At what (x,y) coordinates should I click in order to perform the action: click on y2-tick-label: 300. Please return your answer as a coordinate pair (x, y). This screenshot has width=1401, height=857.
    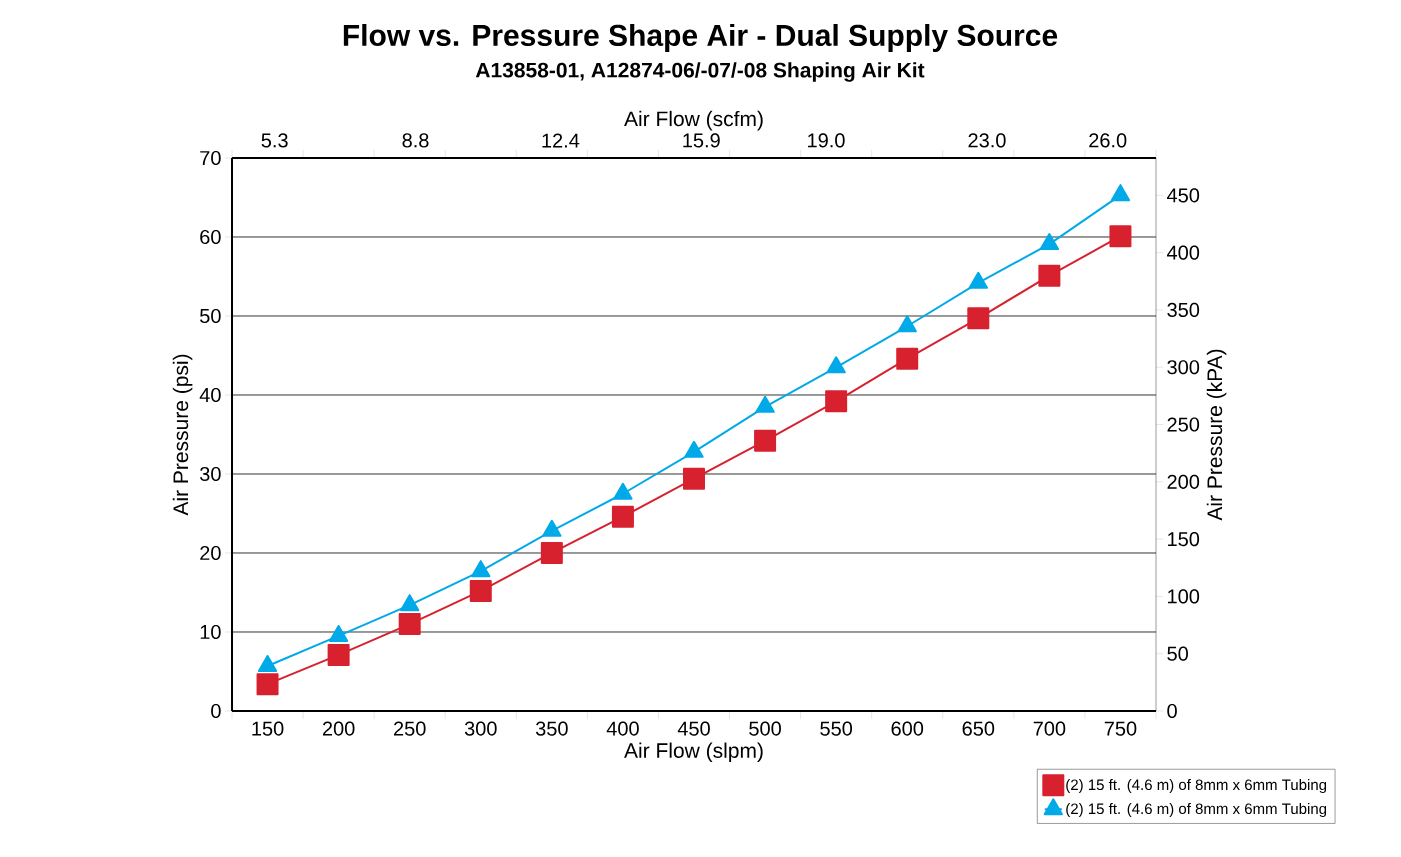
    Looking at the image, I should click on (1183, 367).